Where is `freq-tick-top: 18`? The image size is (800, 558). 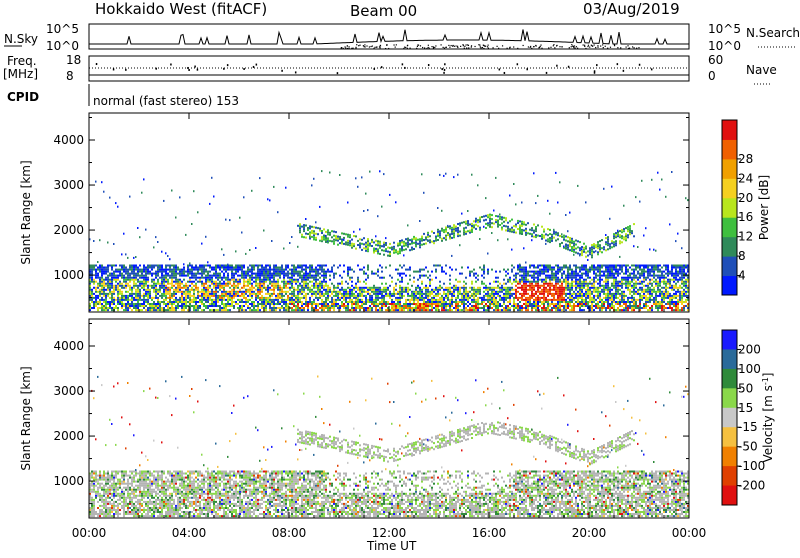
freq-tick-top: 18 is located at coordinates (73, 60).